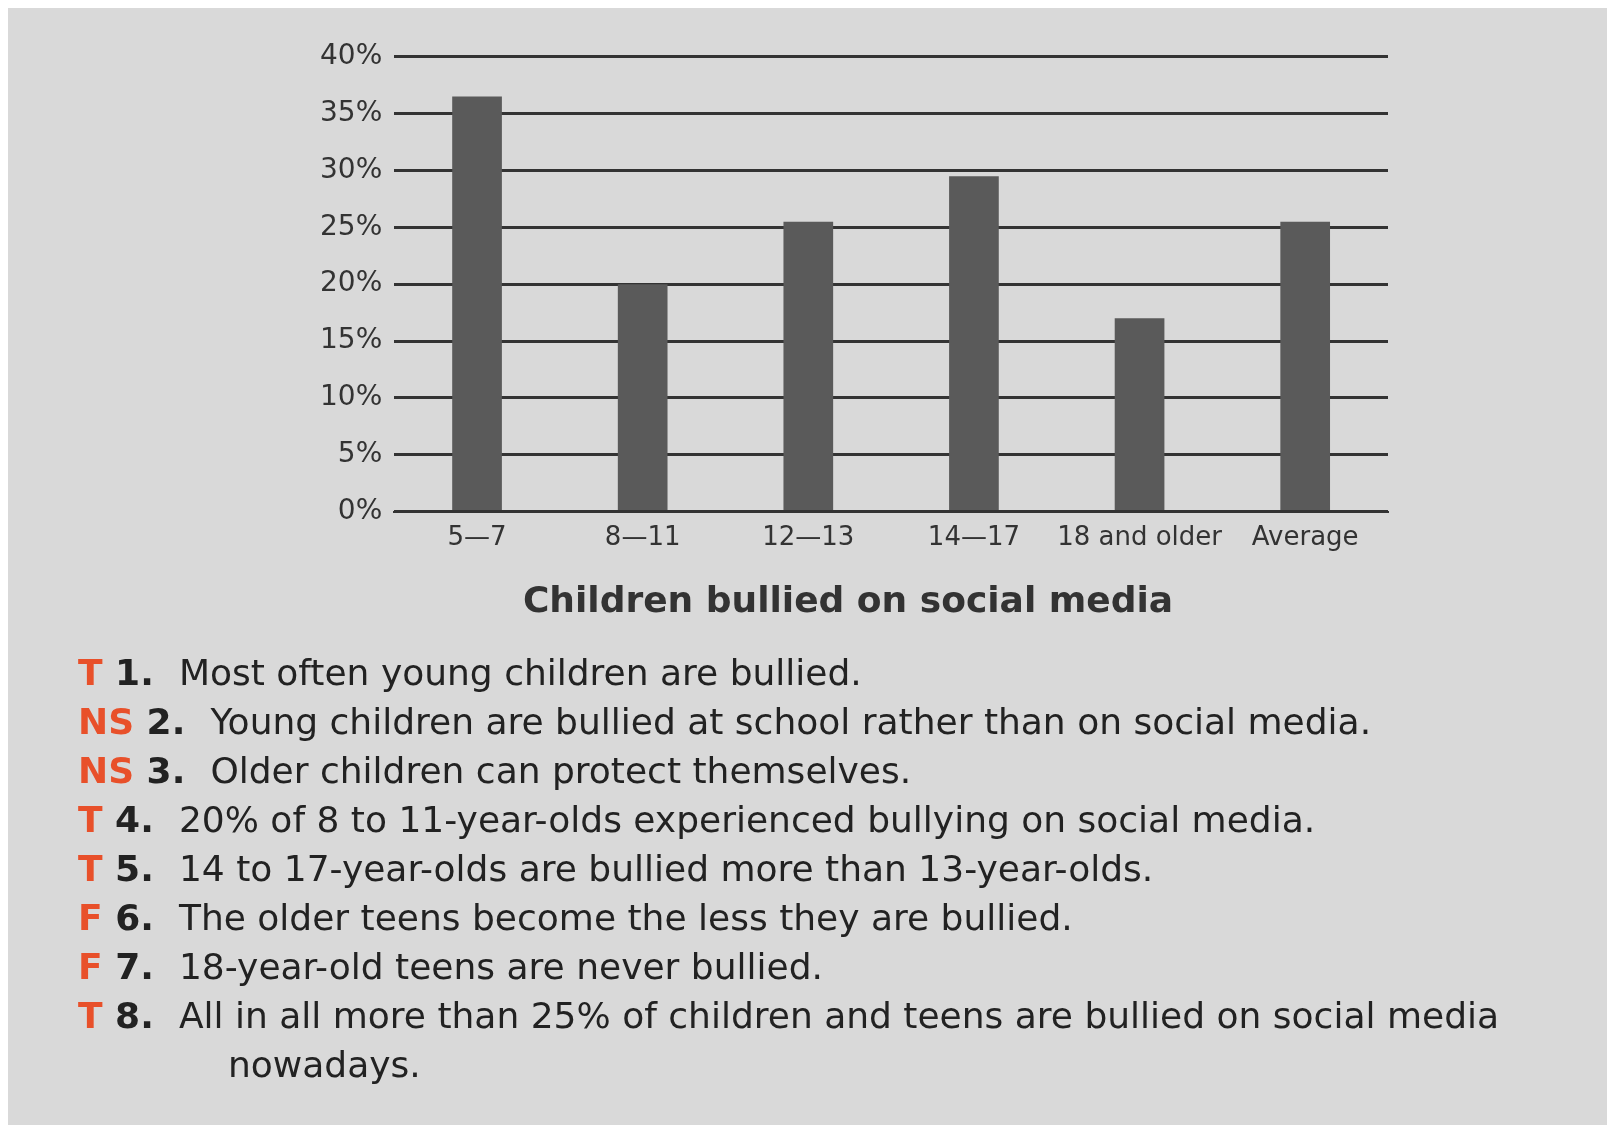  I want to click on x-tick-label: 5—7, so click(477, 535).